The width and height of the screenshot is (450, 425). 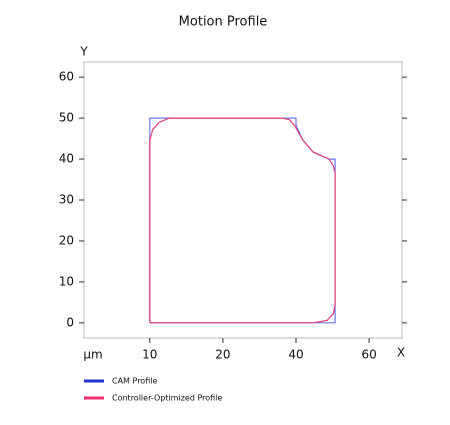 What do you see at coordinates (66, 159) in the screenshot?
I see `y-tick-label: 40` at bounding box center [66, 159].